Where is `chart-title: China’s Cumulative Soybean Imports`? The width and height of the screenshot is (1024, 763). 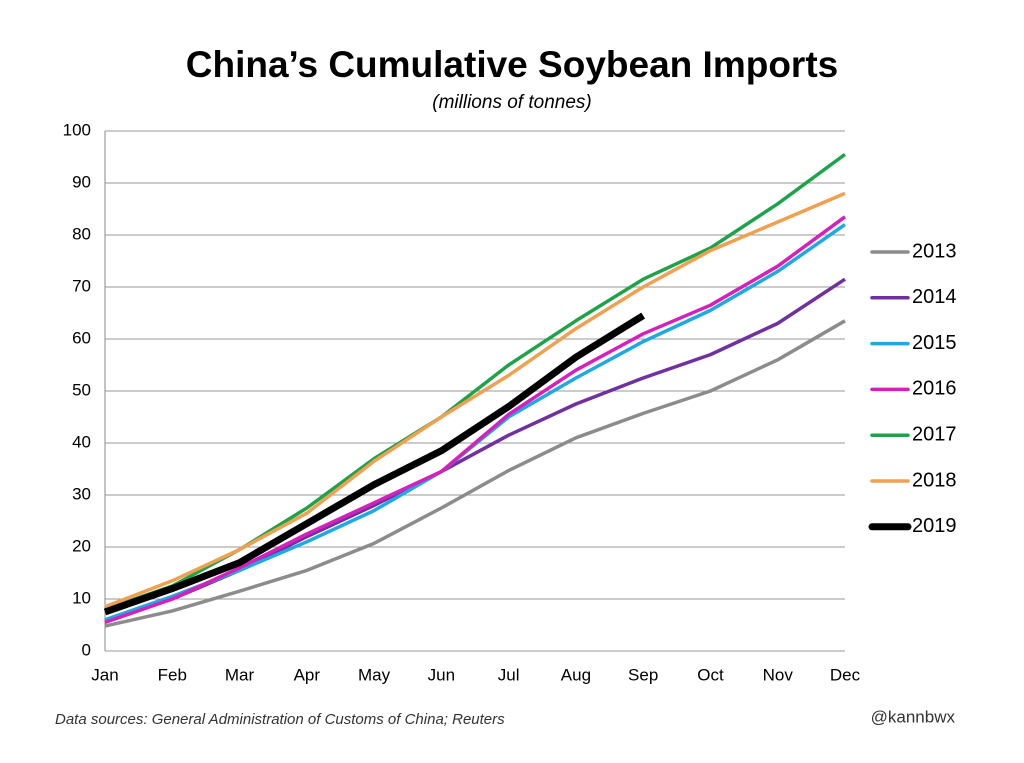 chart-title: China’s Cumulative Soybean Imports is located at coordinates (512, 64).